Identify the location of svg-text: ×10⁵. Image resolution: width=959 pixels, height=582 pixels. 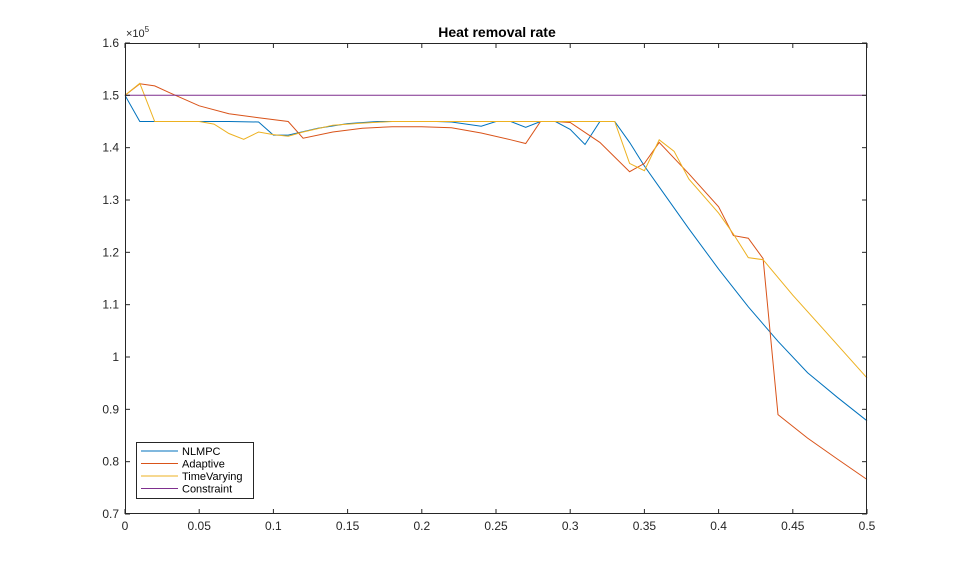
(138, 32).